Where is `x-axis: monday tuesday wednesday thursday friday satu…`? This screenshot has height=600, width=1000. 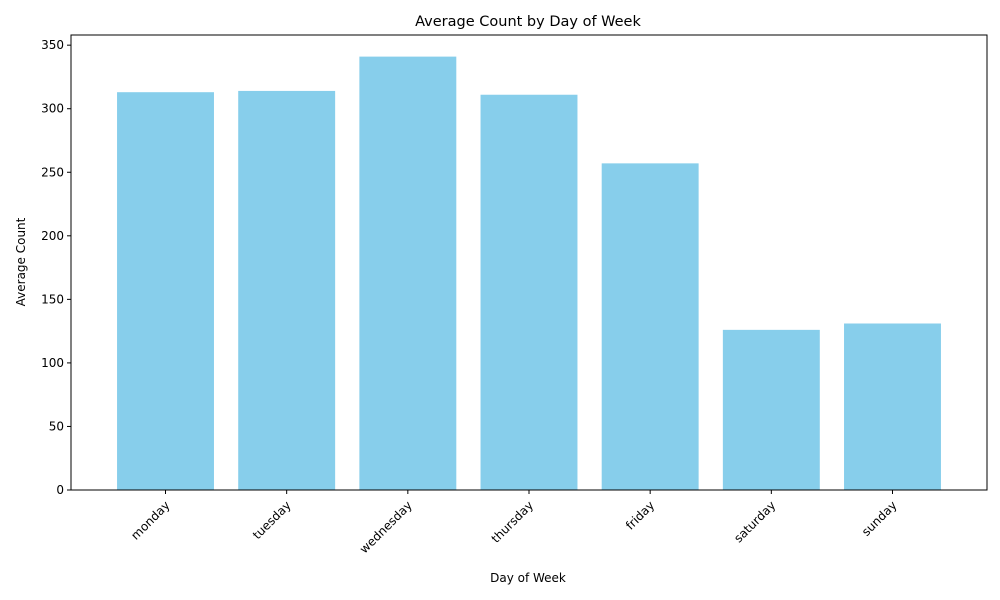
x-axis: monday tuesday wednesday thursday friday satu… is located at coordinates (514, 523).